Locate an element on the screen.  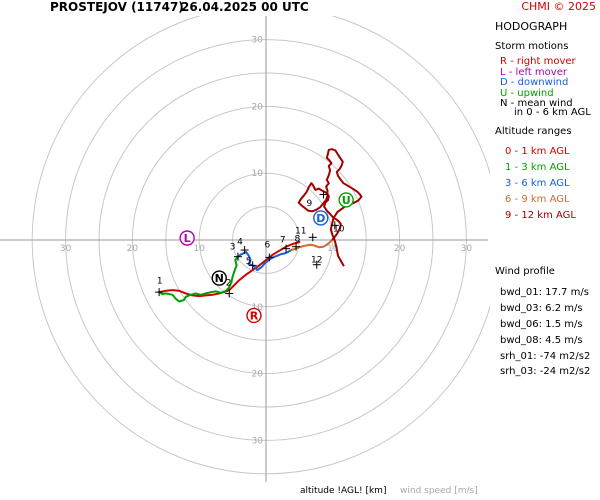
storm-motion-legend-item: R - right mover is located at coordinates (538, 61).